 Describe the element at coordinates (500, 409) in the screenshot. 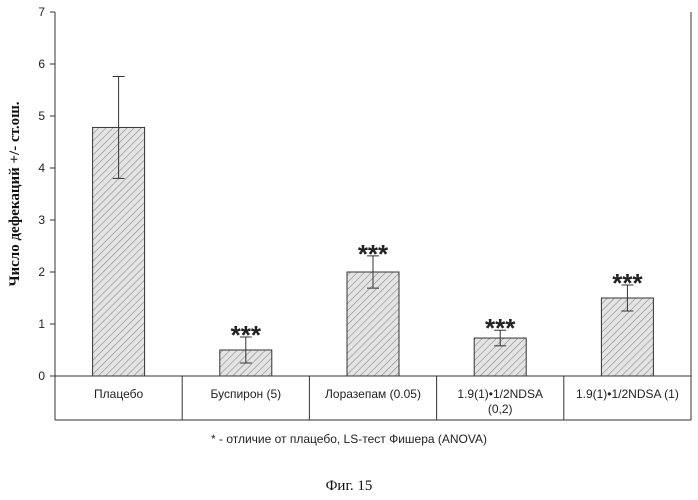

I see `category-label: (0,2)` at that location.